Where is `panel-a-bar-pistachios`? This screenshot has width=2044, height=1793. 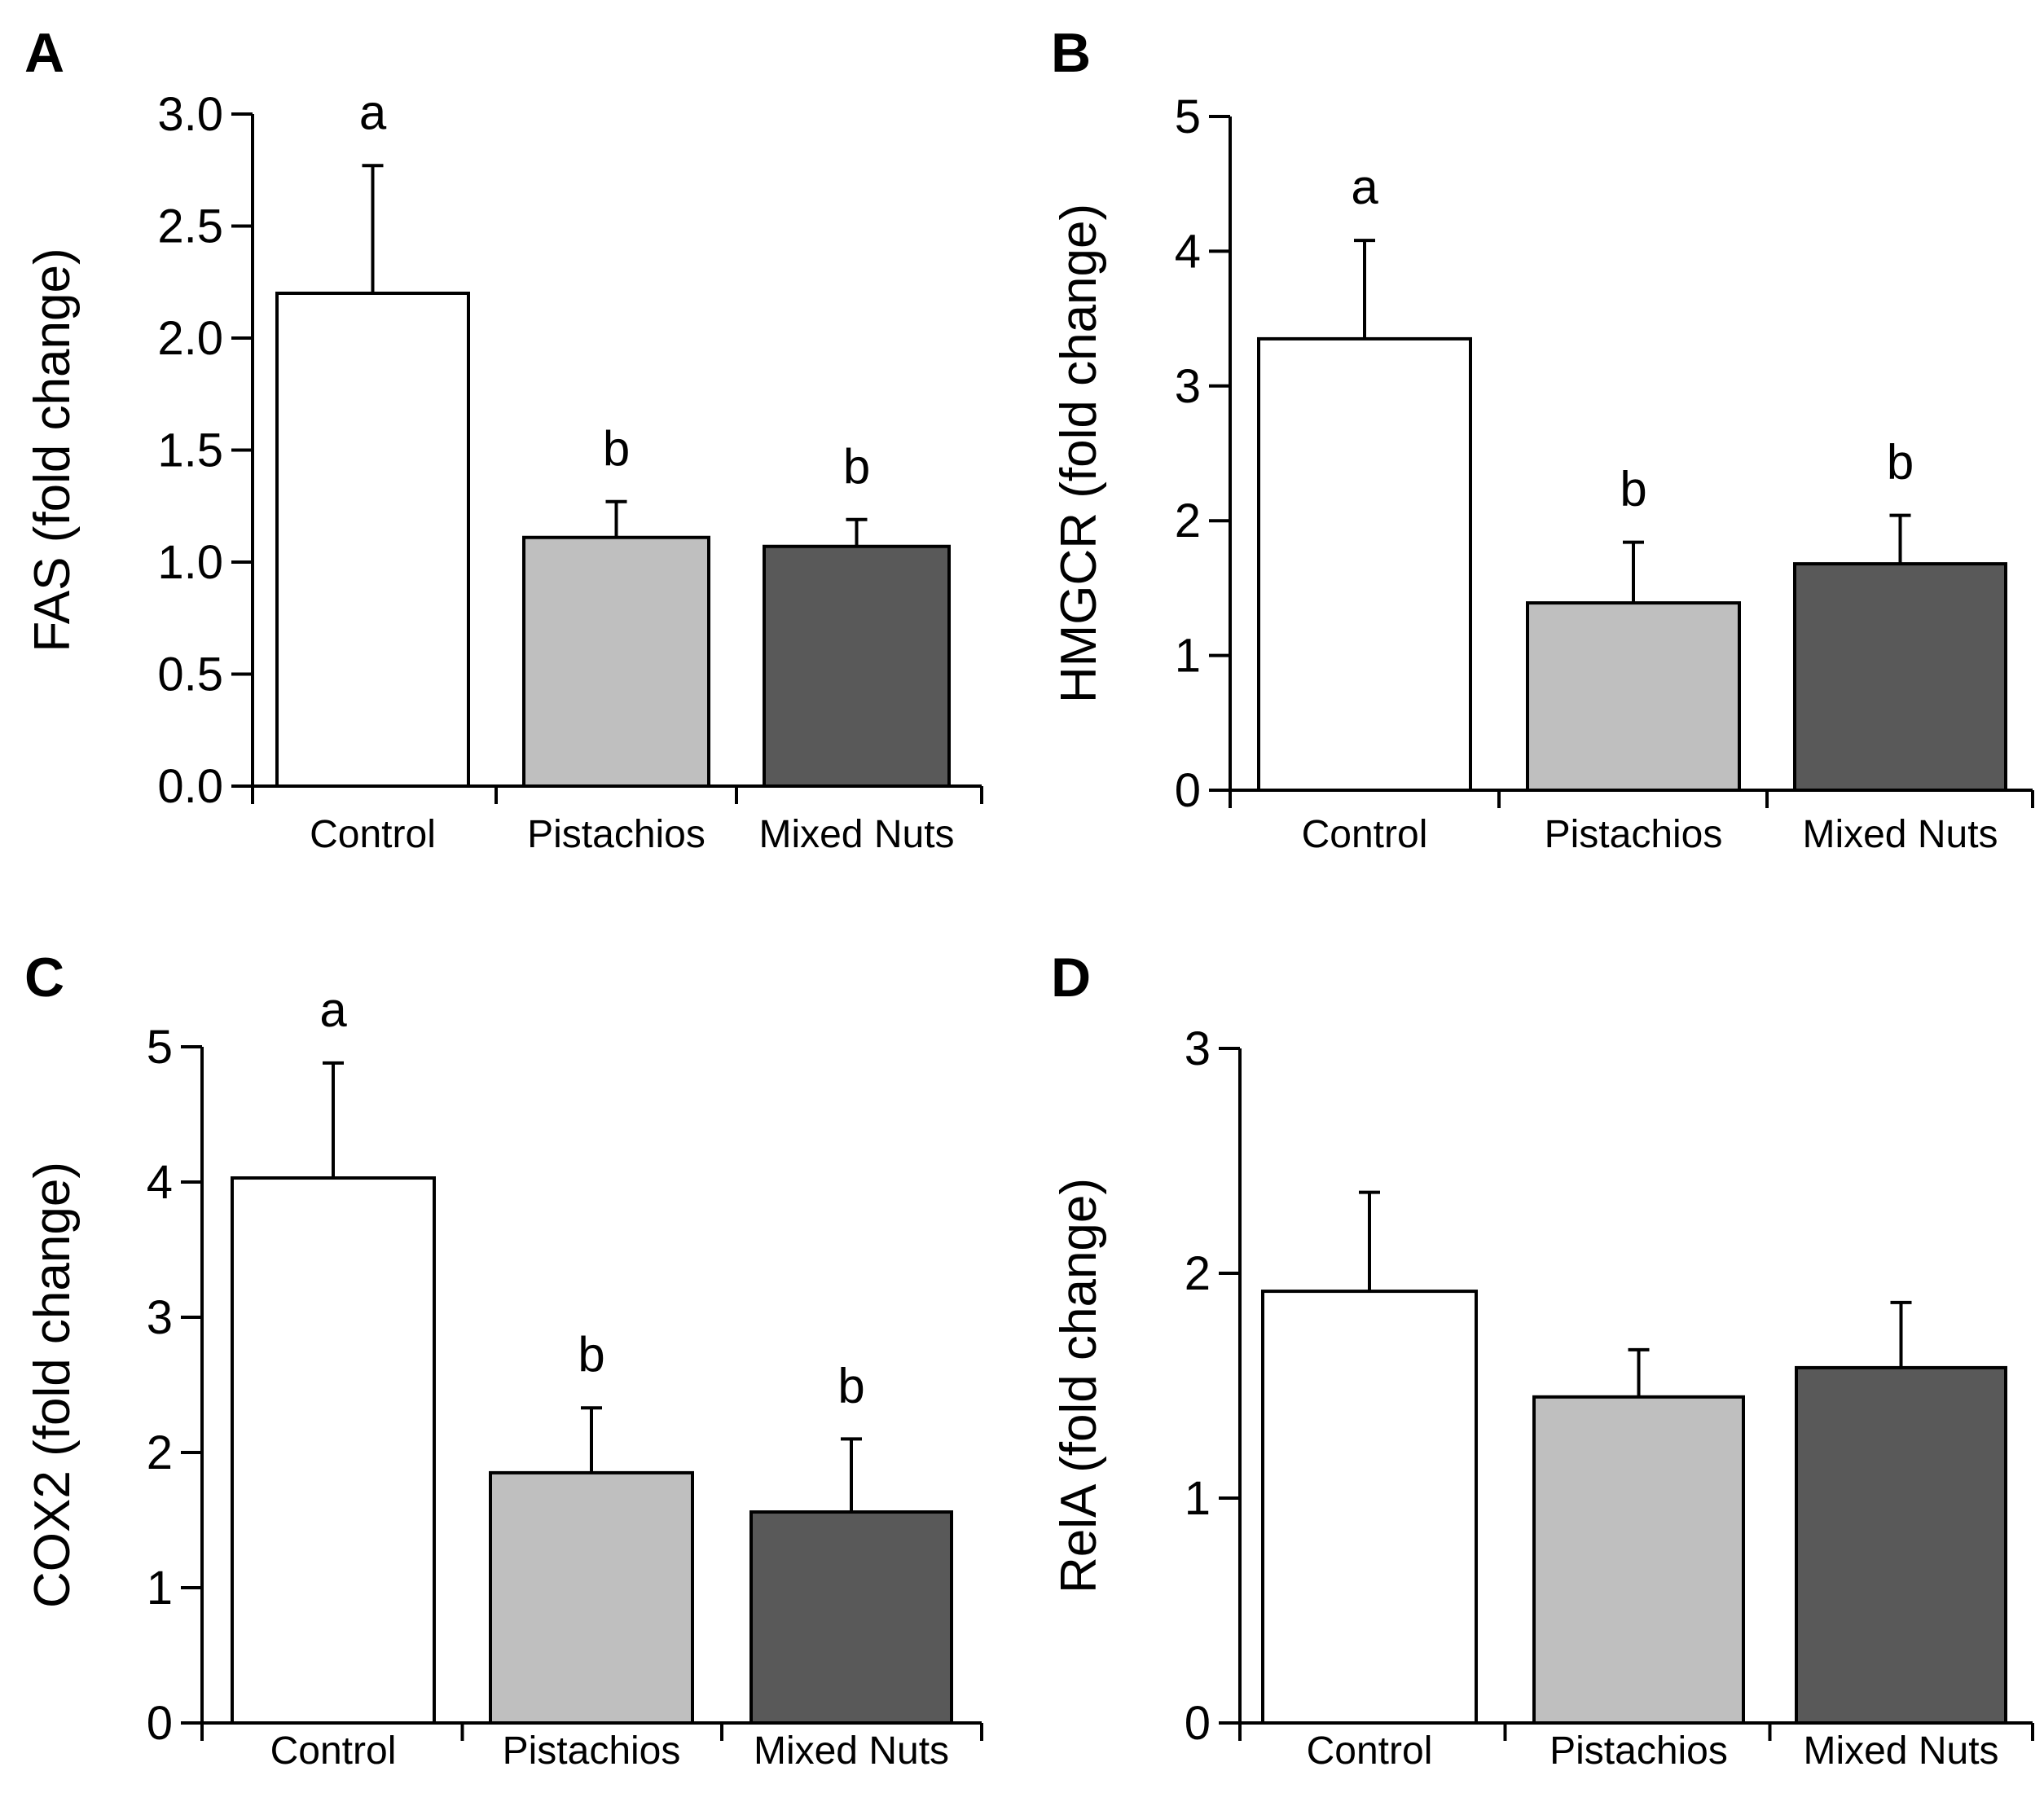
panel-a-bar-pistachios is located at coordinates (616, 661).